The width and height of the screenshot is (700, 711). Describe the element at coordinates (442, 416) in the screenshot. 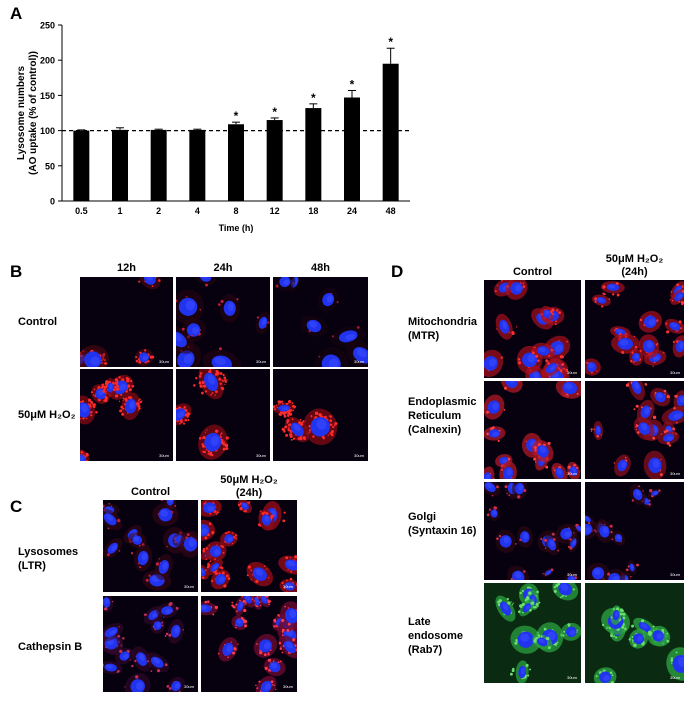

I see `row-label: Endoplasmic Reticulum (Calnexin)` at that location.